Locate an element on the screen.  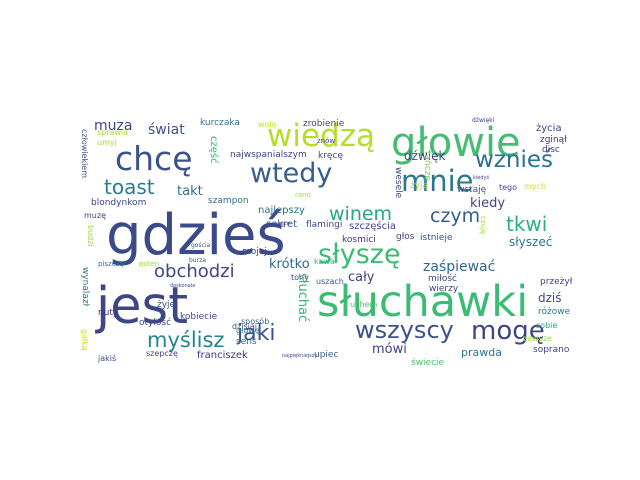
word: najwspanialszym is located at coordinates (268, 155).